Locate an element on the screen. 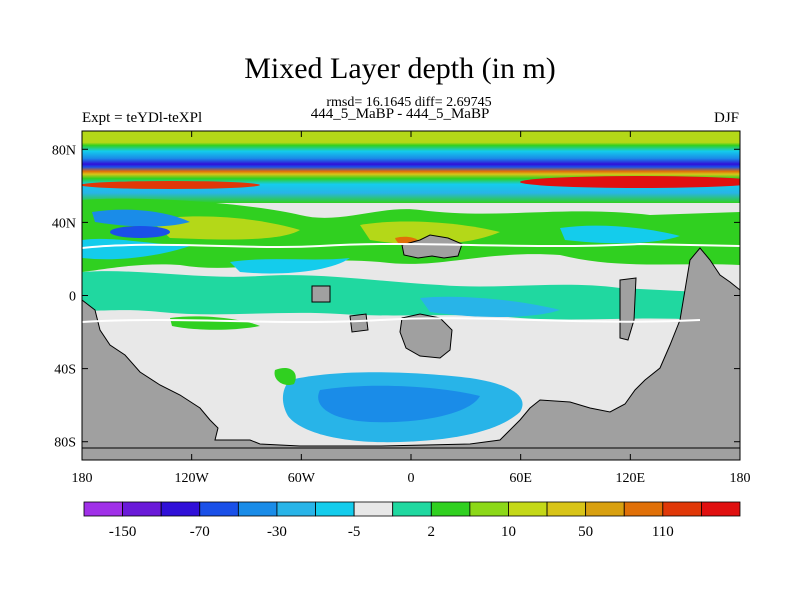 The height and width of the screenshot is (600, 800). colorbar-label: 10 is located at coordinates (508, 532).